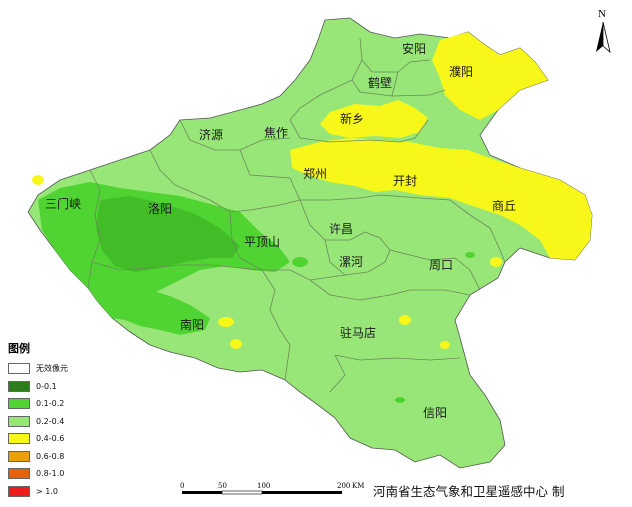  I want to click on scale-bar, so click(262, 492).